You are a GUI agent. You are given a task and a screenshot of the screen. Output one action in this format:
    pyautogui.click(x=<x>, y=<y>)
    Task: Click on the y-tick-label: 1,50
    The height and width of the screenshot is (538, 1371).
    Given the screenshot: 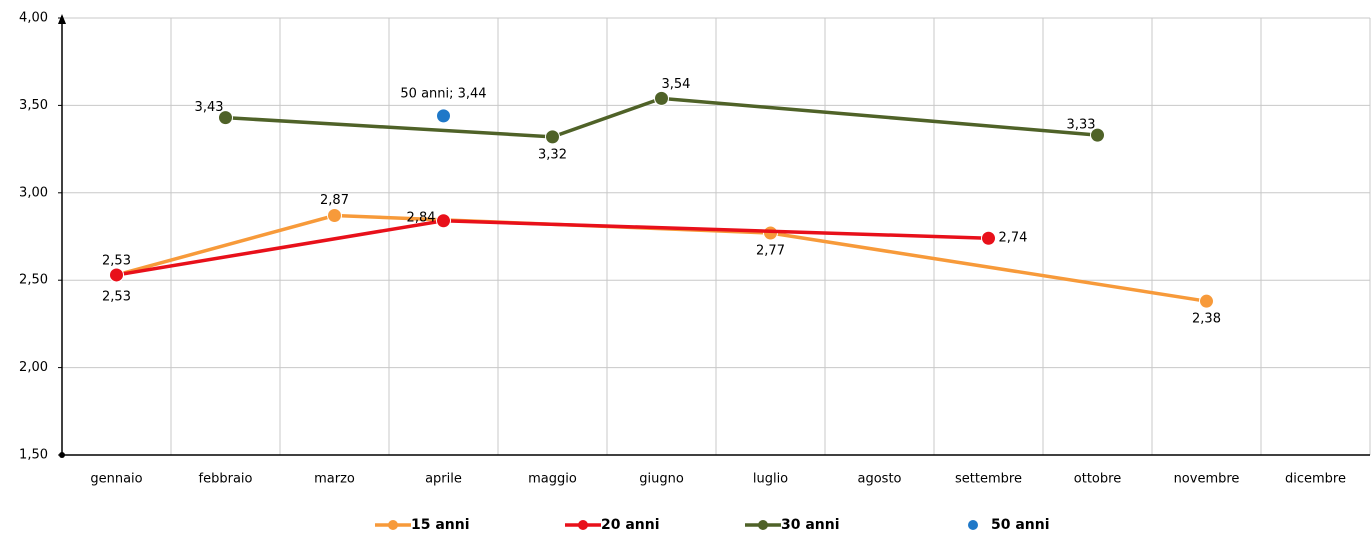 What is the action you would take?
    pyautogui.click(x=33, y=455)
    